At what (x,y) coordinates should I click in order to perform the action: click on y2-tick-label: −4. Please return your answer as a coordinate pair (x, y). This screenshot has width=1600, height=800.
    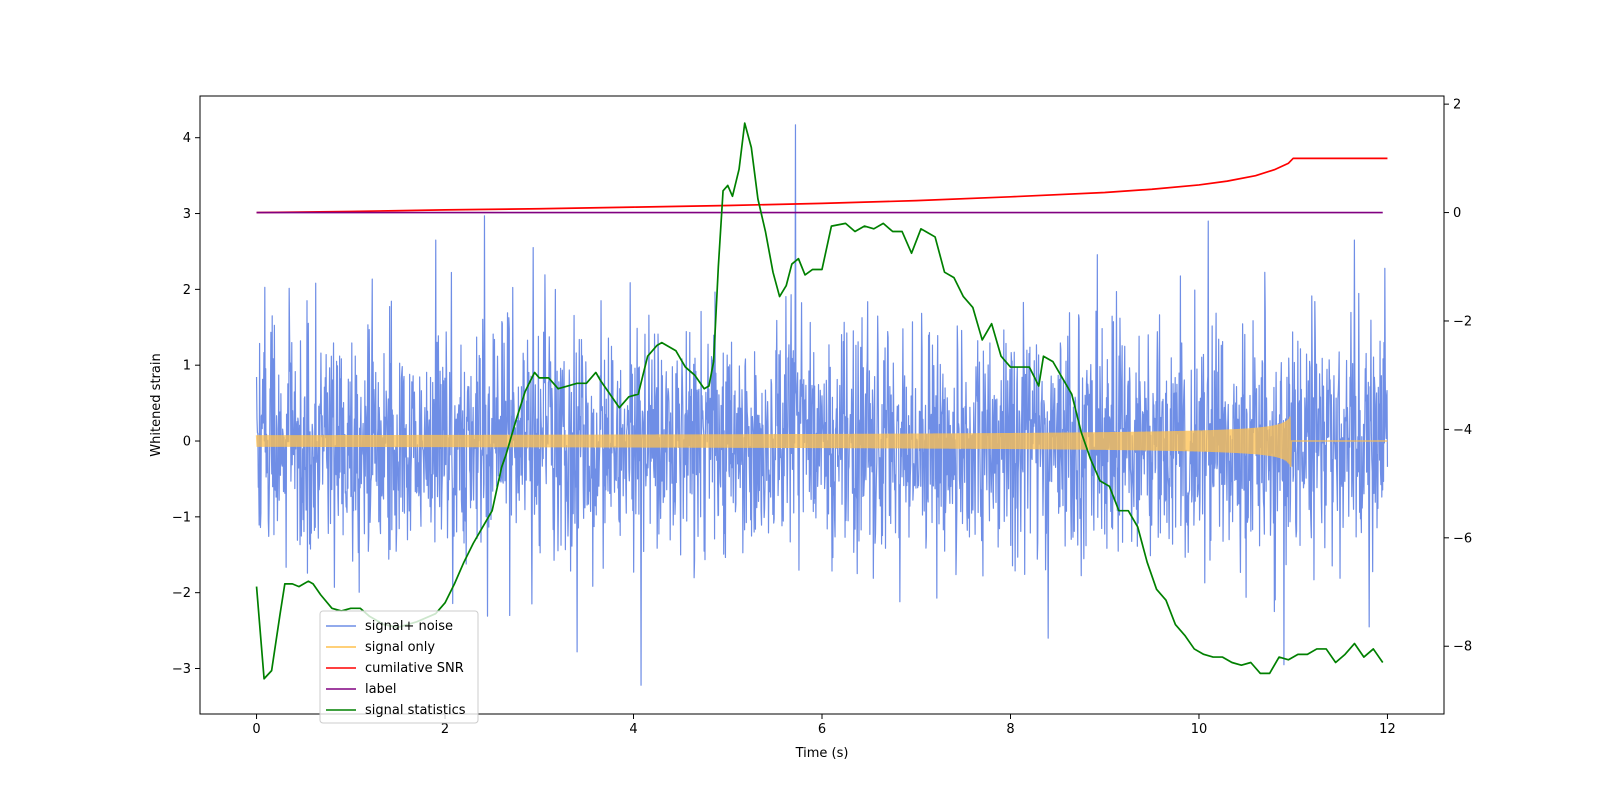
    Looking at the image, I should click on (1462, 430).